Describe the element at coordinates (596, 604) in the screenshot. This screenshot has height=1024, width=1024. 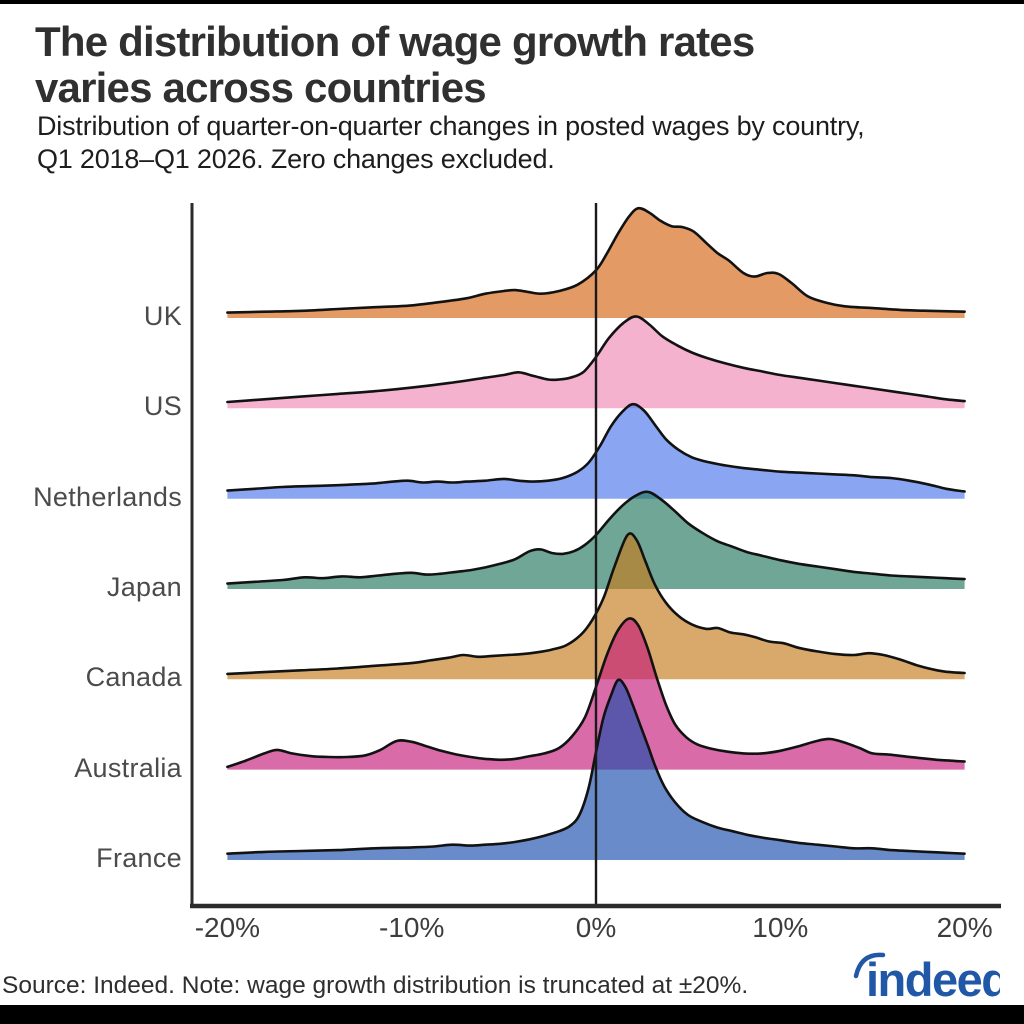
I see `density-outline-canada` at that location.